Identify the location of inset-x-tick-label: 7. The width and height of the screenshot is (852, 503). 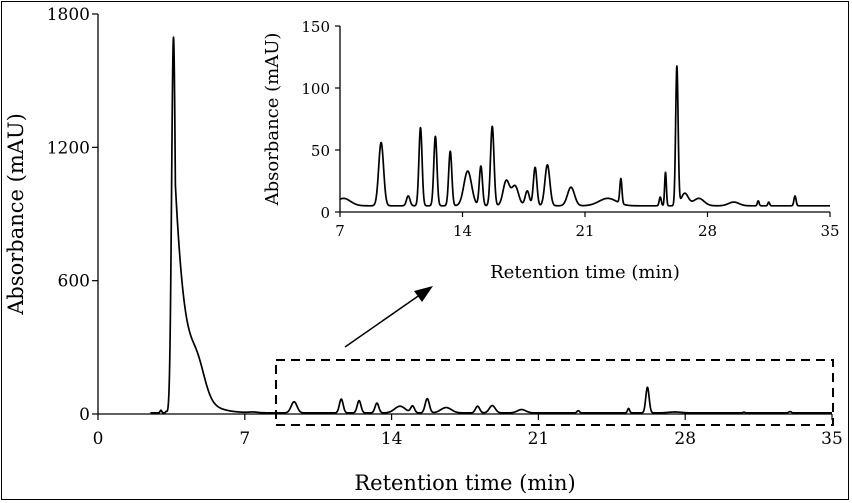
(340, 231).